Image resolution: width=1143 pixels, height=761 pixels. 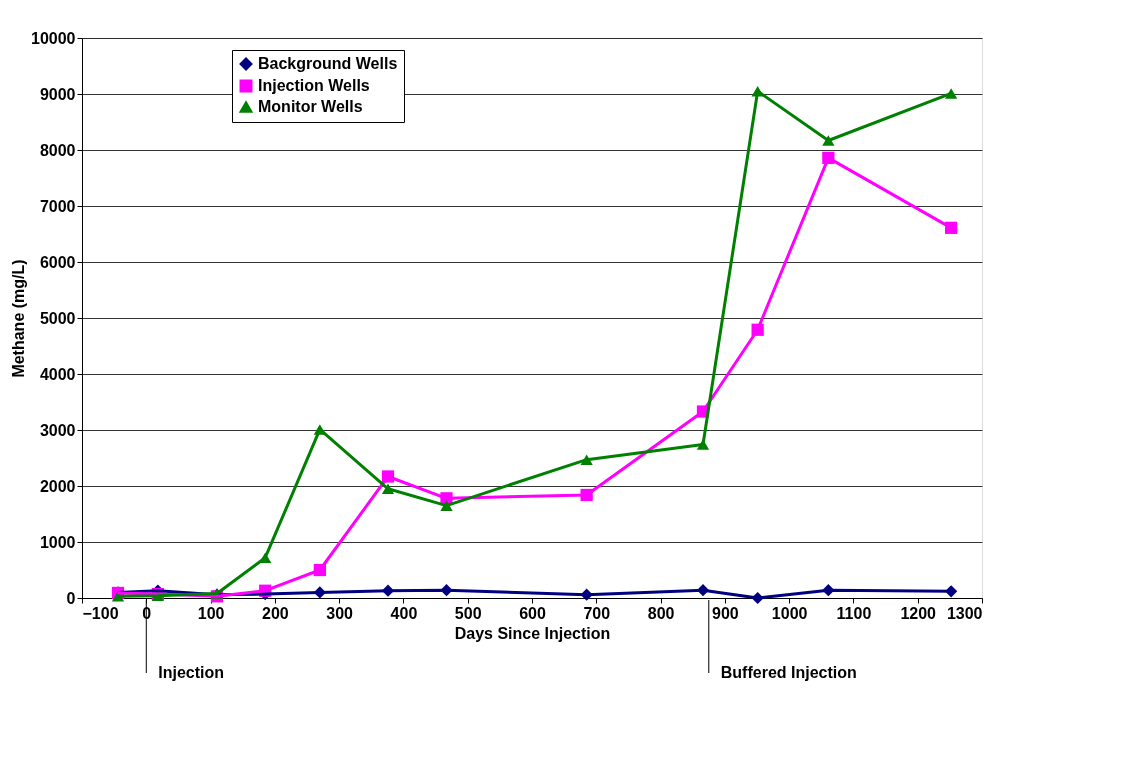 I want to click on x-tick-label: −100, so click(x=100, y=613).